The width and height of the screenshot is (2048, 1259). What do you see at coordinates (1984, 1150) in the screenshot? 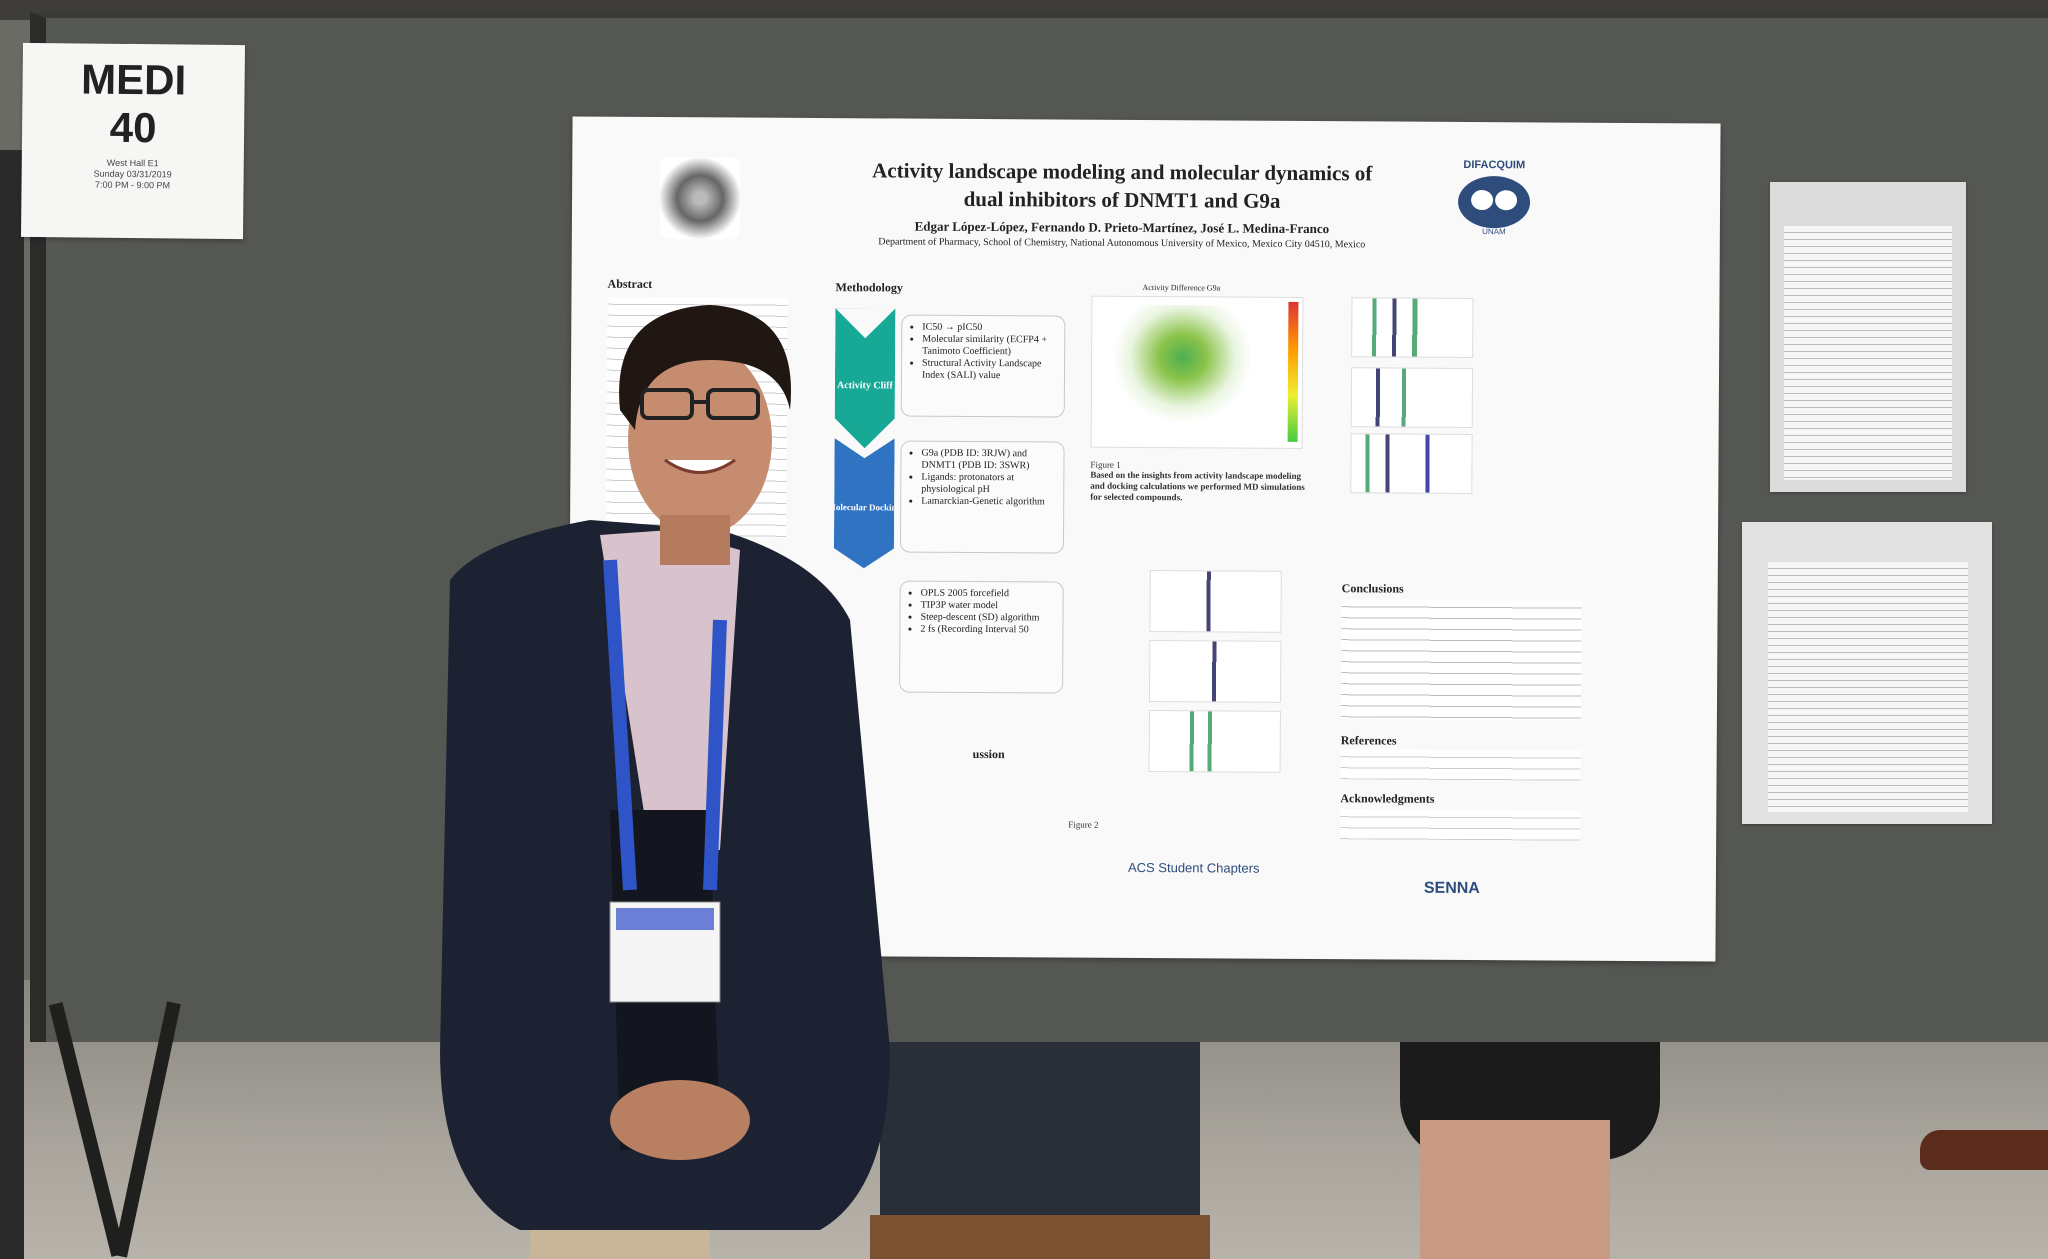
I see `background-person-shoe` at bounding box center [1984, 1150].